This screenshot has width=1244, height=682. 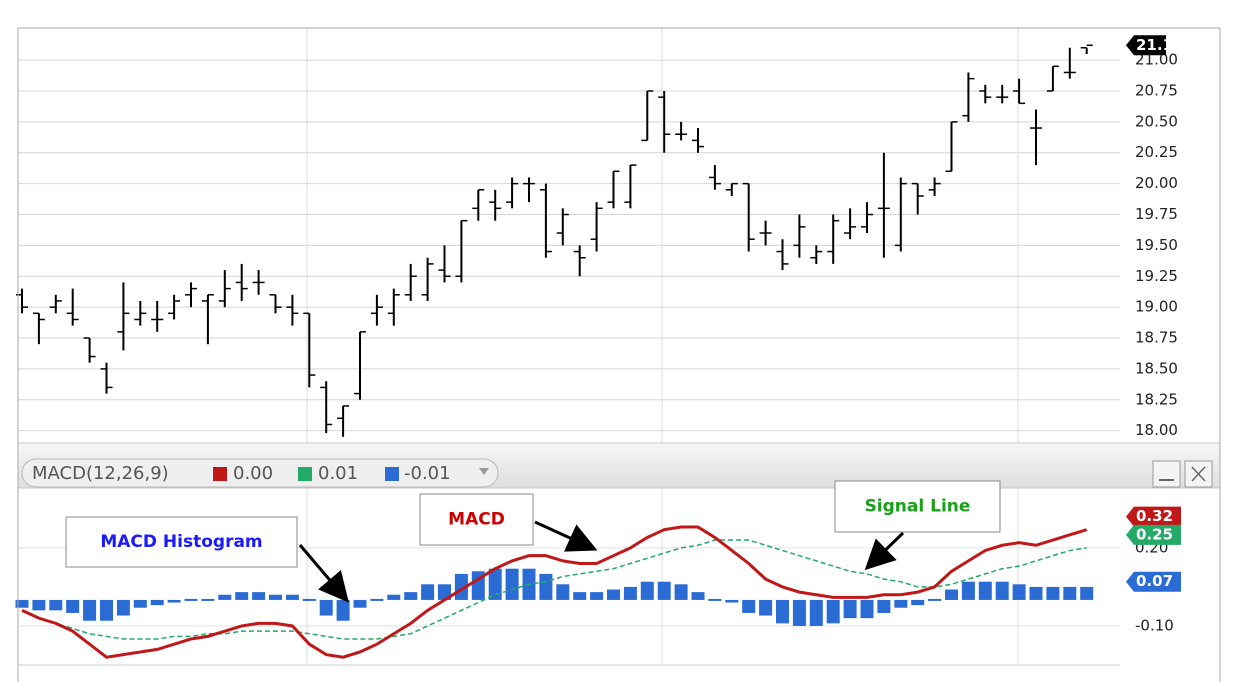 I want to click on indicator-pill, so click(x=260, y=473).